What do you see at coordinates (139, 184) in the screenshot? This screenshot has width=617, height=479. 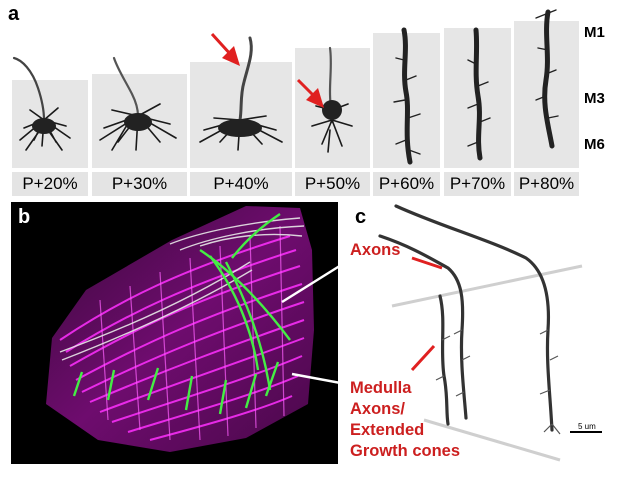 I see `stage-label-p30: P+30%` at bounding box center [139, 184].